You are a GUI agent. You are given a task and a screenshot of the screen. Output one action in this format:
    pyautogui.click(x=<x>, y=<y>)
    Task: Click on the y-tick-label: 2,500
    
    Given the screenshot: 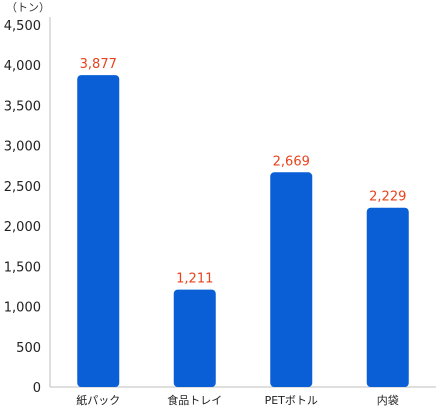 What is the action you would take?
    pyautogui.click(x=22, y=187)
    